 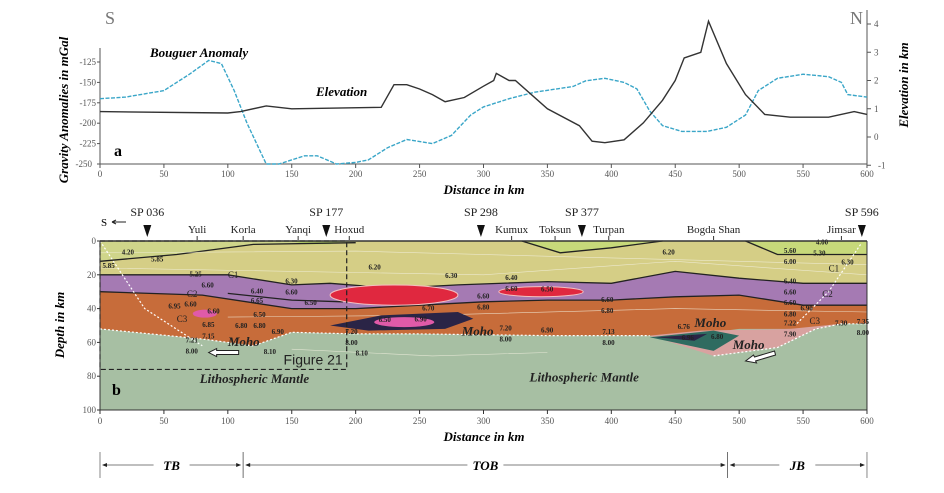 I want to click on y-tick-label: 40, so click(x=92, y=309).